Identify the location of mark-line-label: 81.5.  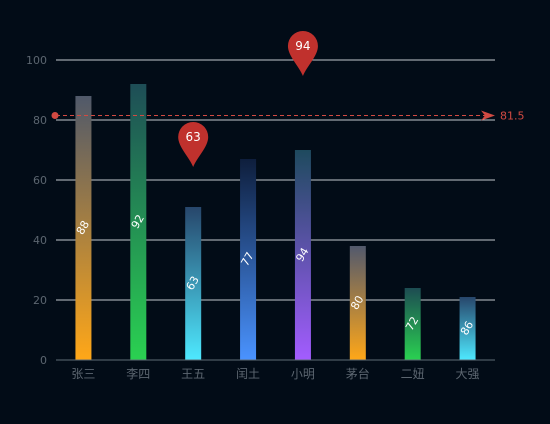
(512, 116).